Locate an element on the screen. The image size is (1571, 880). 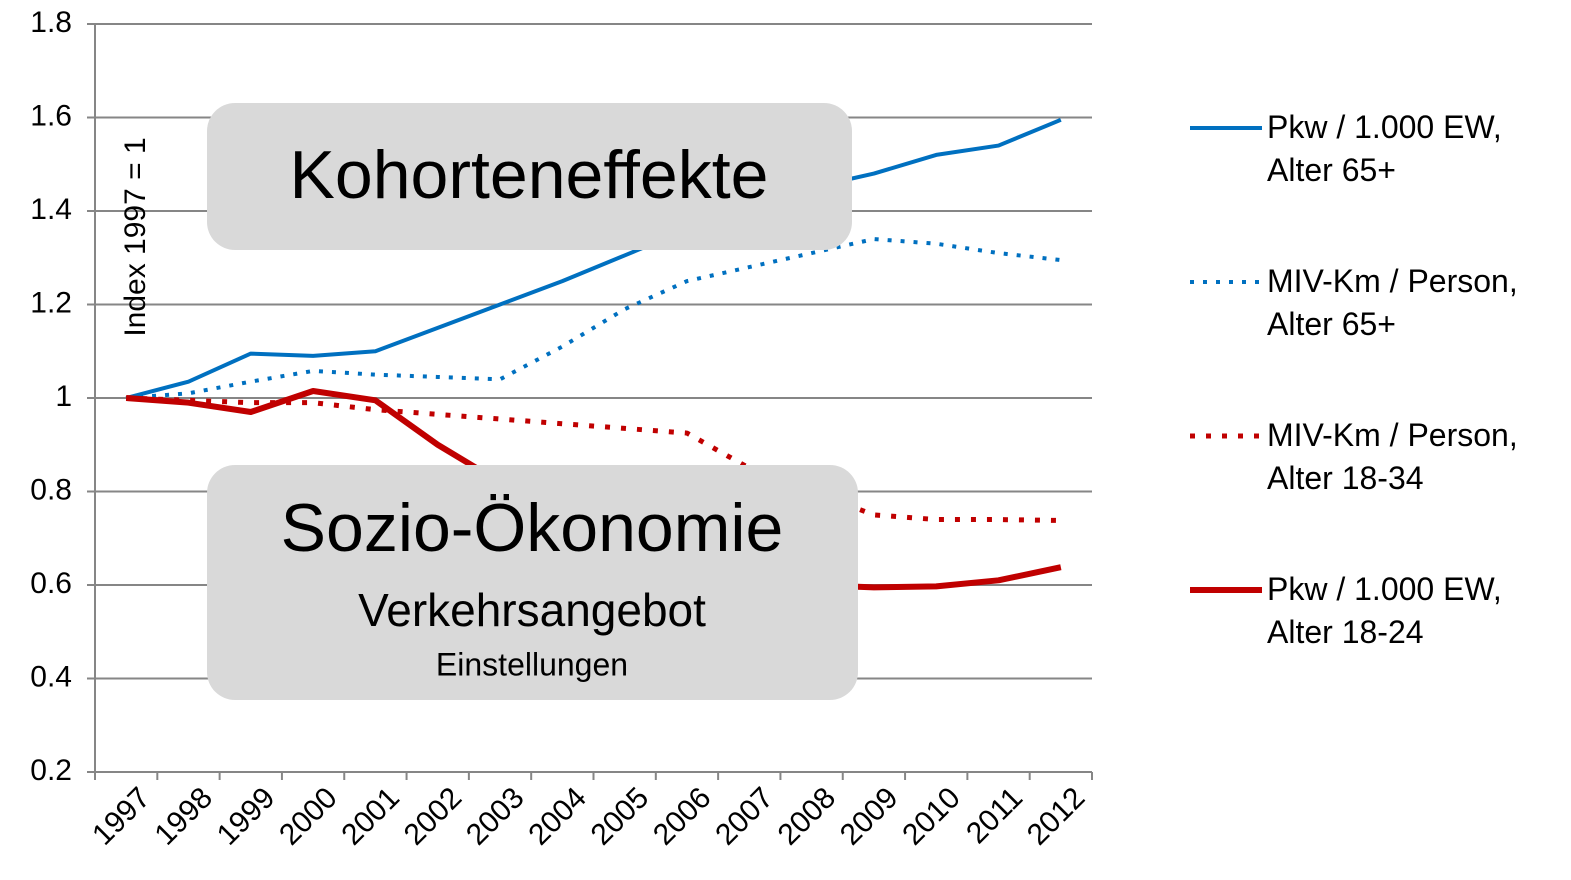
x-tick-label: 2001 is located at coordinates (370, 816).